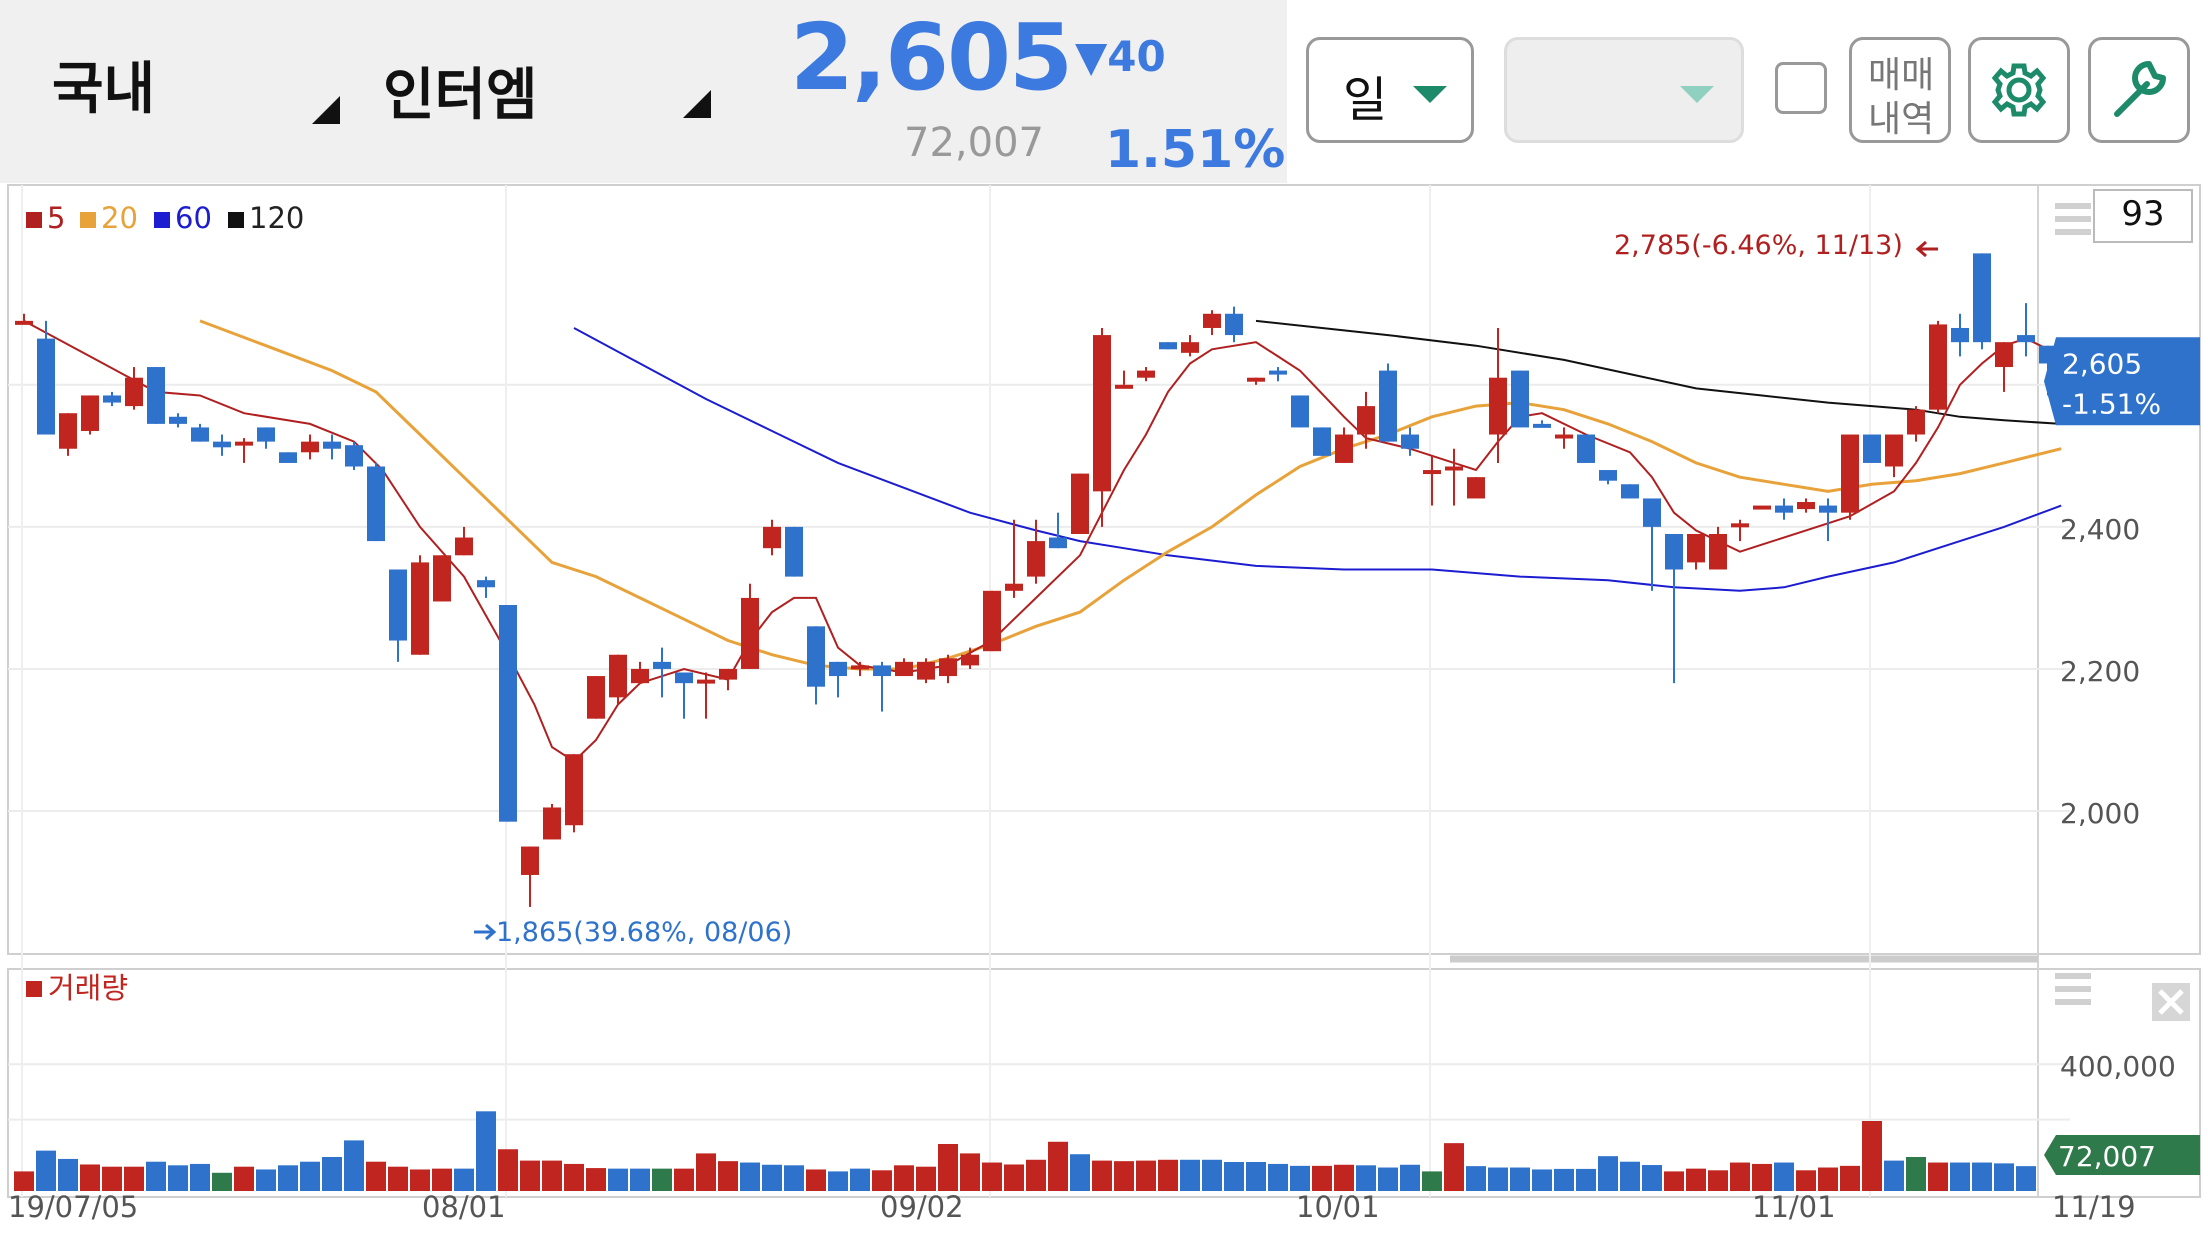  What do you see at coordinates (1624, 90) in the screenshot?
I see `indicator-select` at bounding box center [1624, 90].